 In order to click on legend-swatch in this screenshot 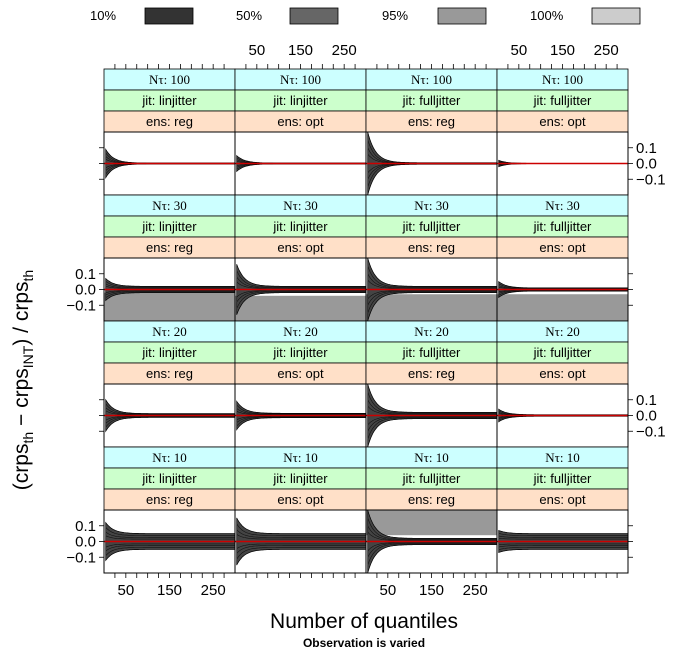, I will do `click(462, 16)`.